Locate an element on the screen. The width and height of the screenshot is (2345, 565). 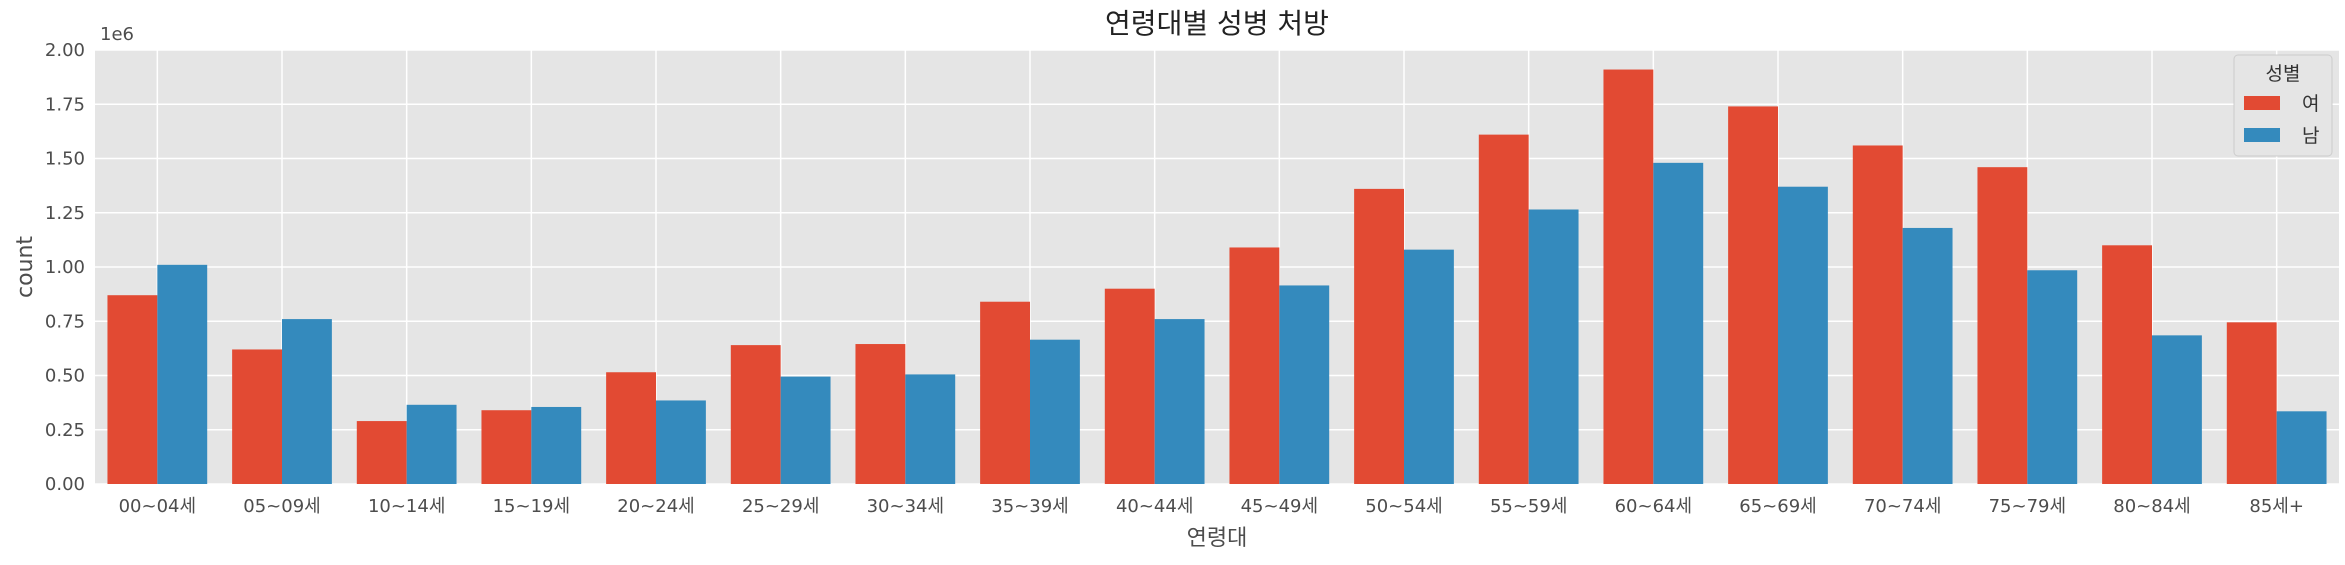
x-tick-label: 15~19세 is located at coordinates (531, 506).